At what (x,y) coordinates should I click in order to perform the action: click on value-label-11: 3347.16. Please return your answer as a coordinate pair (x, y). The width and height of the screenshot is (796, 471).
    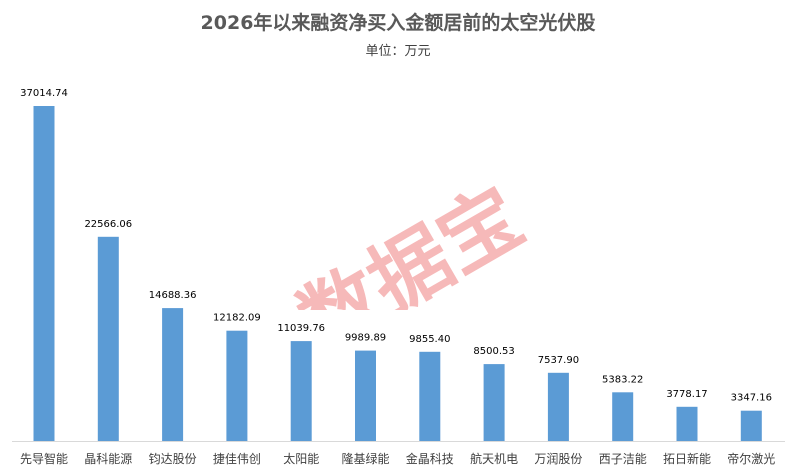
    Looking at the image, I should click on (751, 398).